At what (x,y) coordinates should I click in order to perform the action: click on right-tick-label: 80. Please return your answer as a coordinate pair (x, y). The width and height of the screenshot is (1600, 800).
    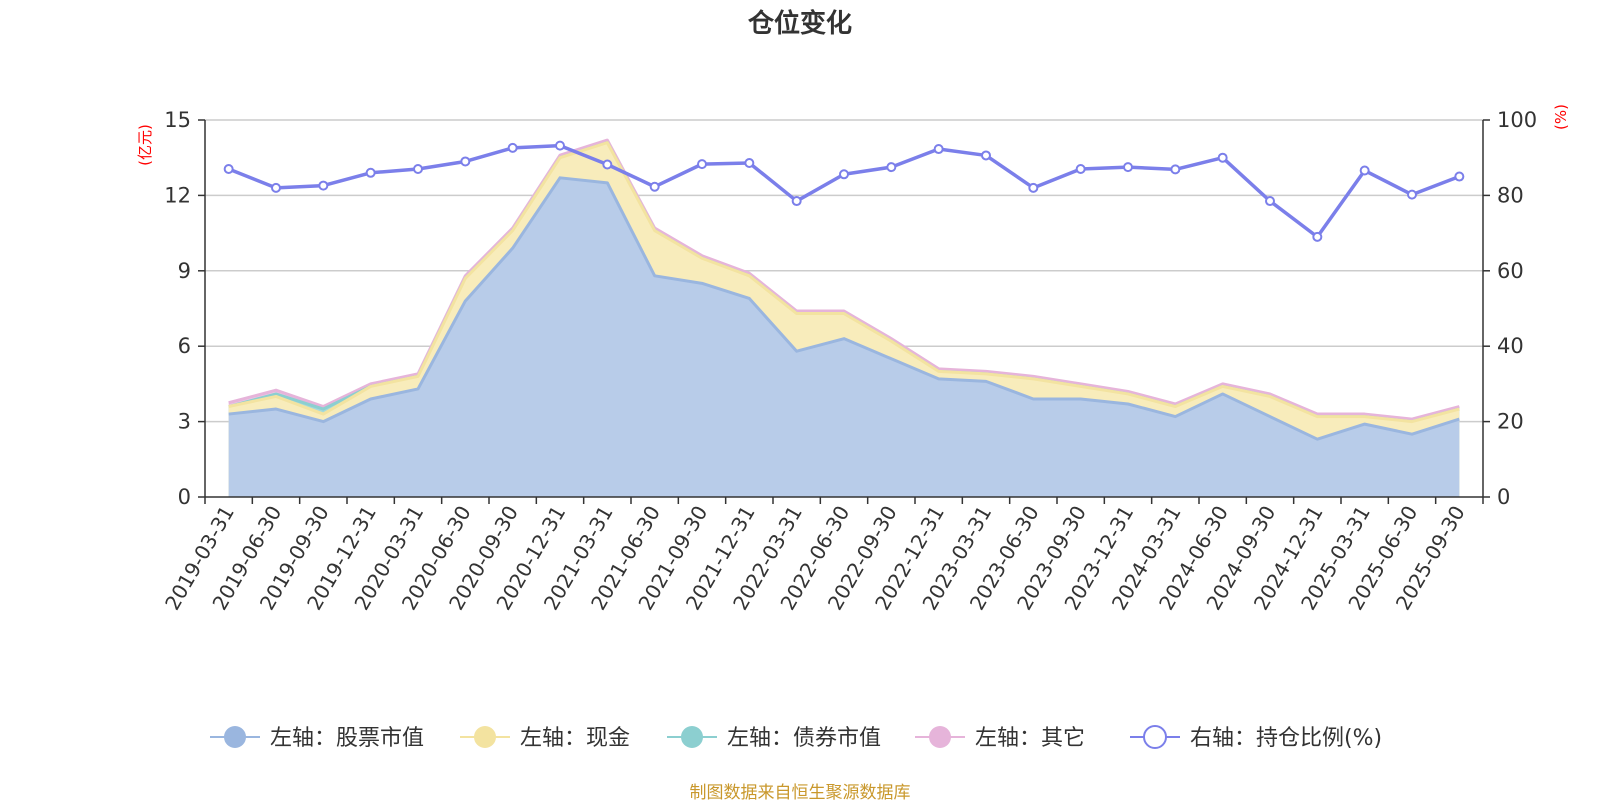
    Looking at the image, I should click on (1510, 195).